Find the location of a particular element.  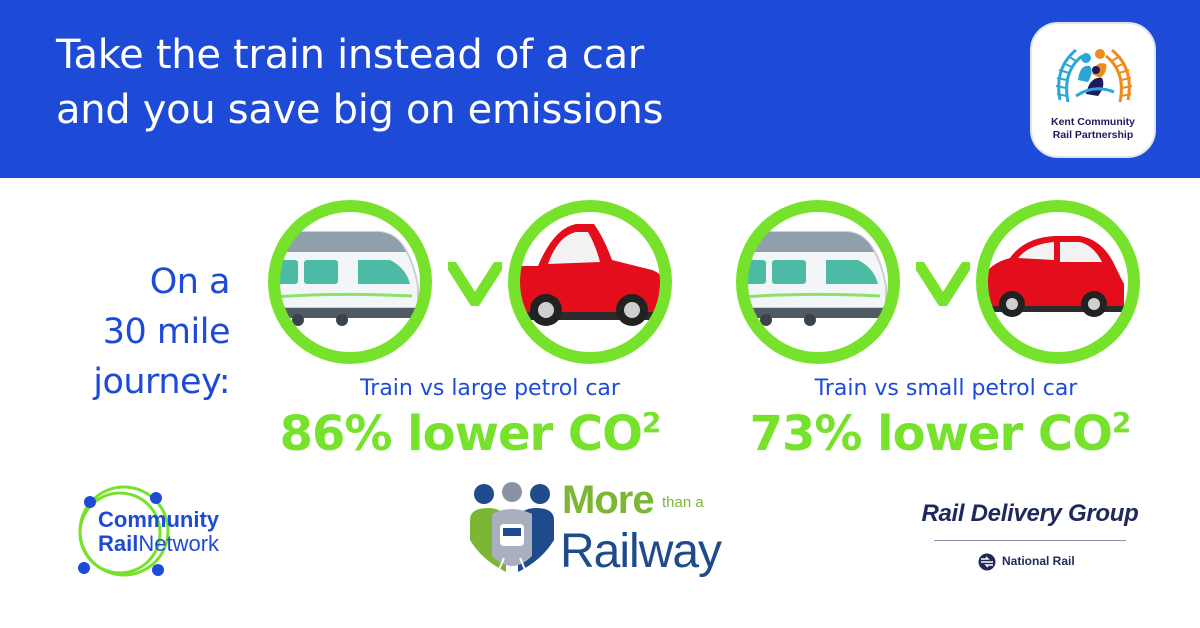

comparison-result-large: 86% lower CO2 is located at coordinates (470, 434).